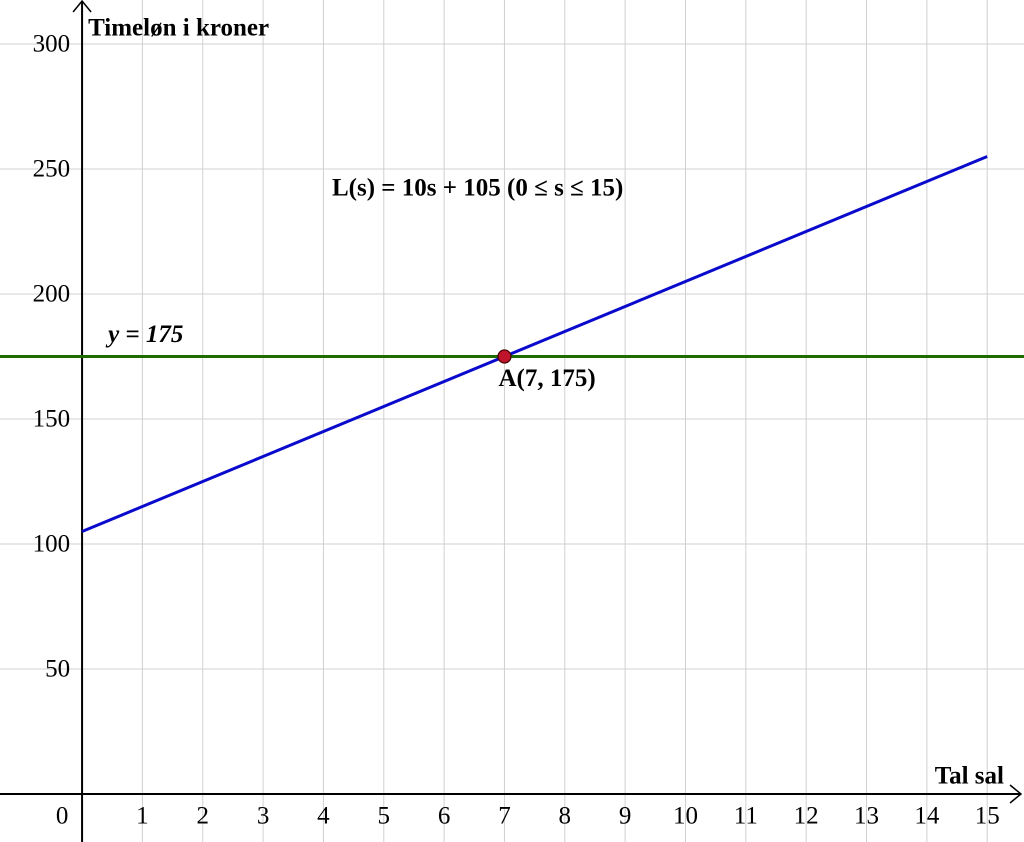 The image size is (1024, 842). I want to click on x-tick-label: 2, so click(202, 816).